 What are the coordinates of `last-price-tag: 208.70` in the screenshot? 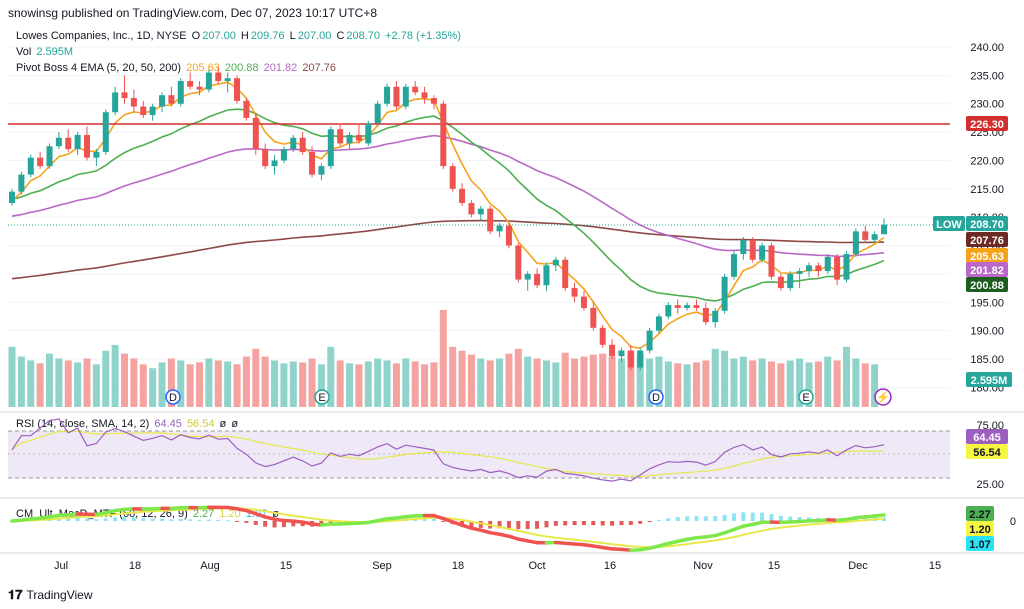 It's located at (987, 225).